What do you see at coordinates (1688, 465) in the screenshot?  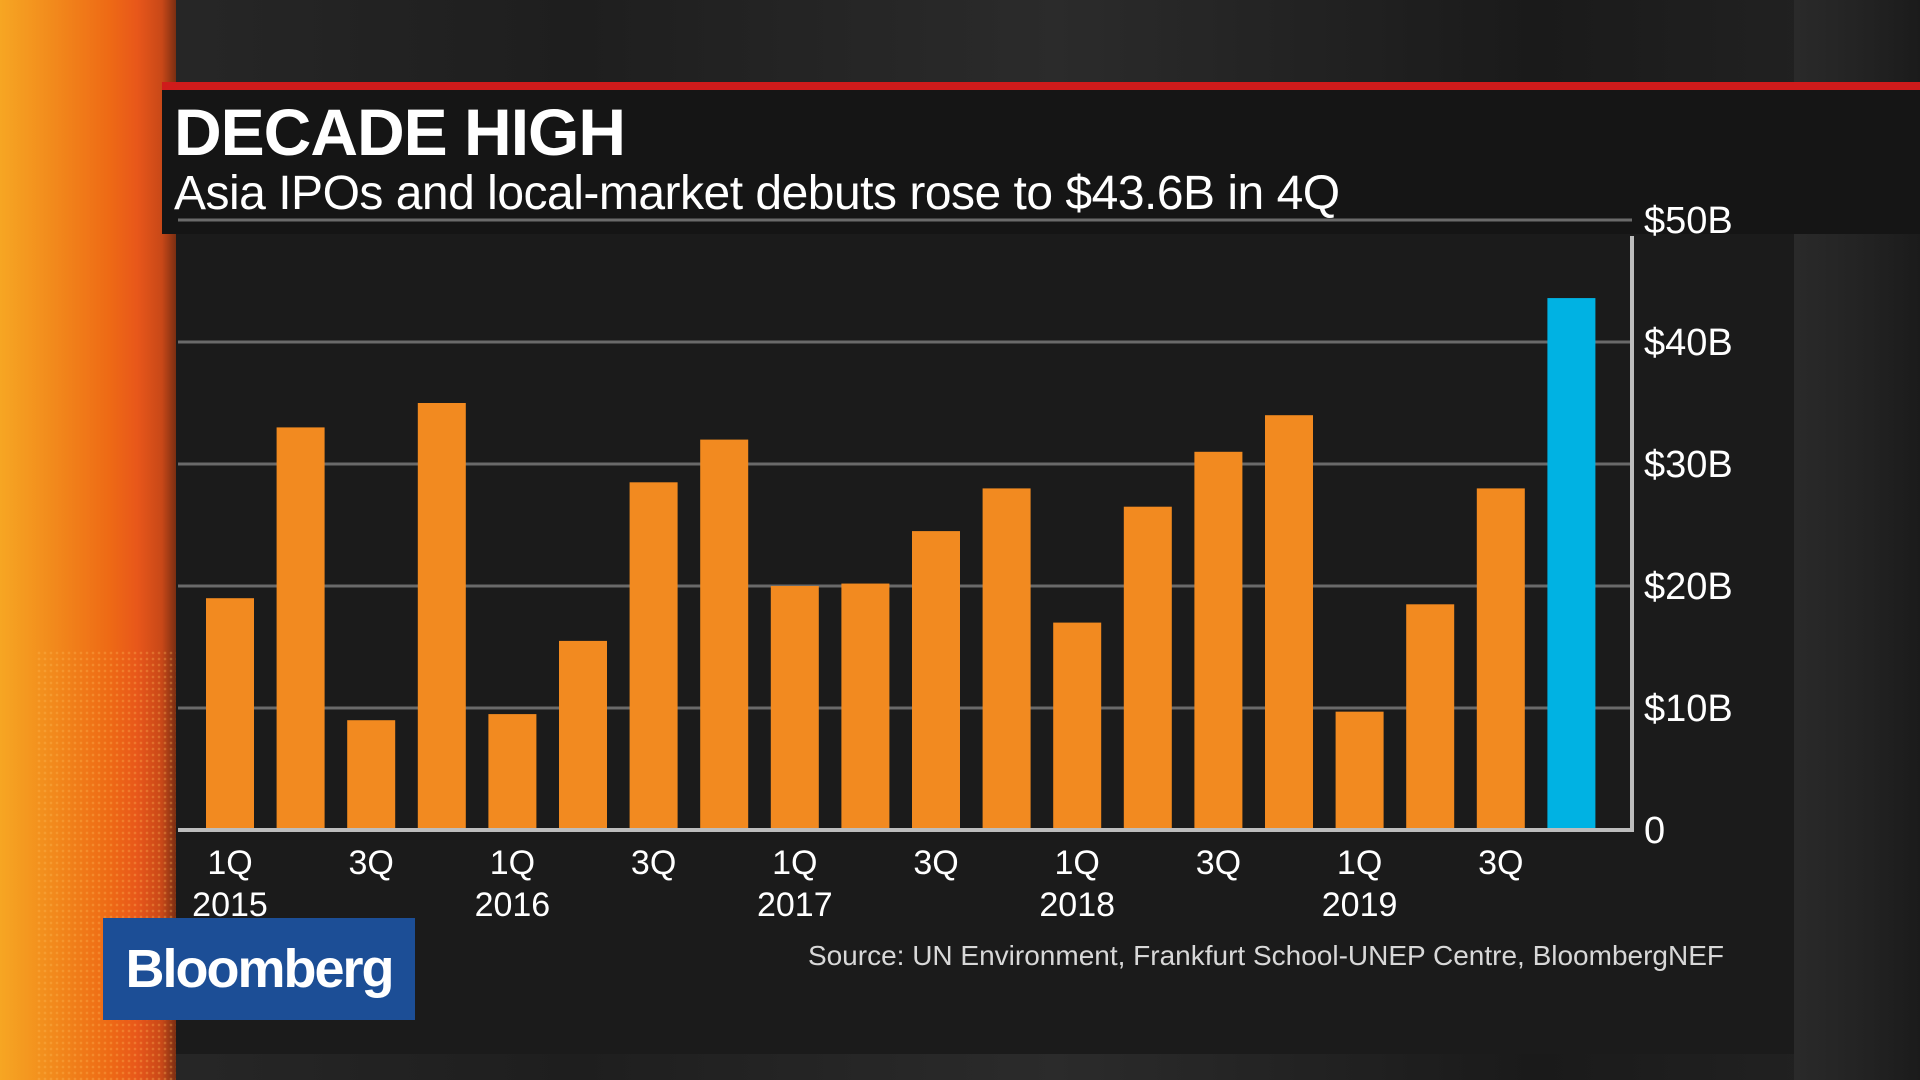 I see `y-tick-label: $30B` at bounding box center [1688, 465].